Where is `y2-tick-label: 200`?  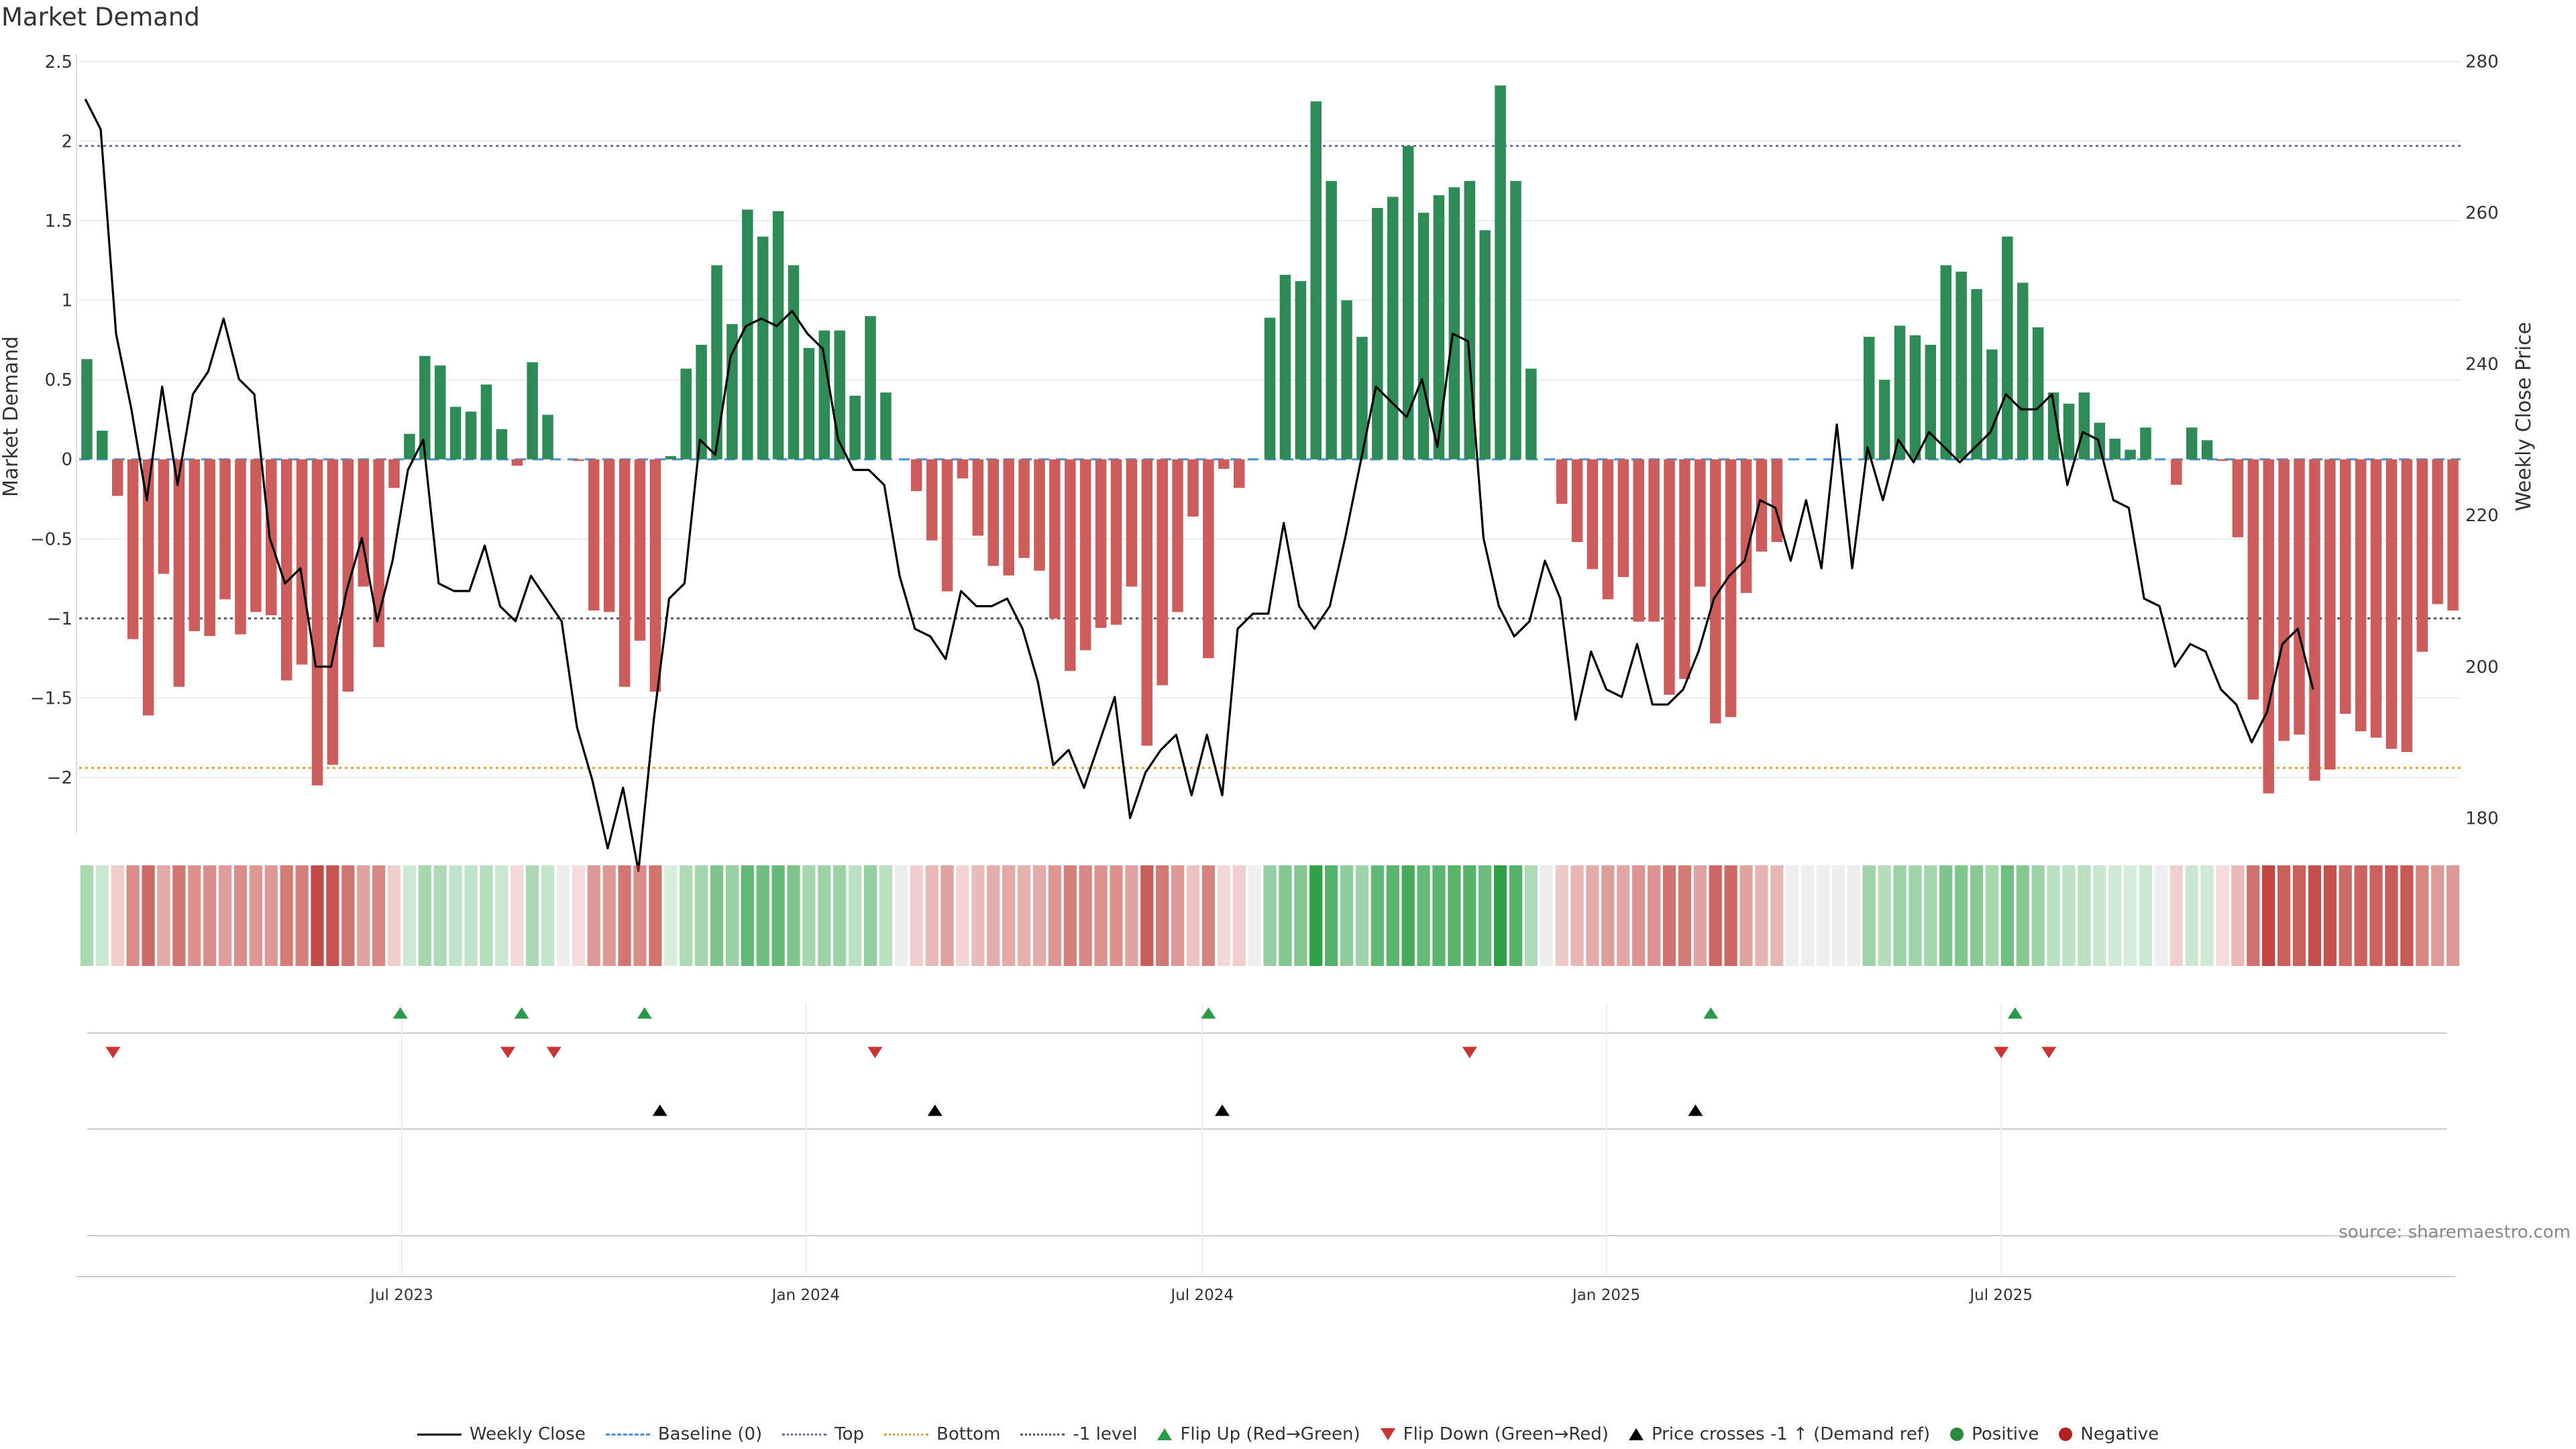
y2-tick-label: 200 is located at coordinates (2482, 667).